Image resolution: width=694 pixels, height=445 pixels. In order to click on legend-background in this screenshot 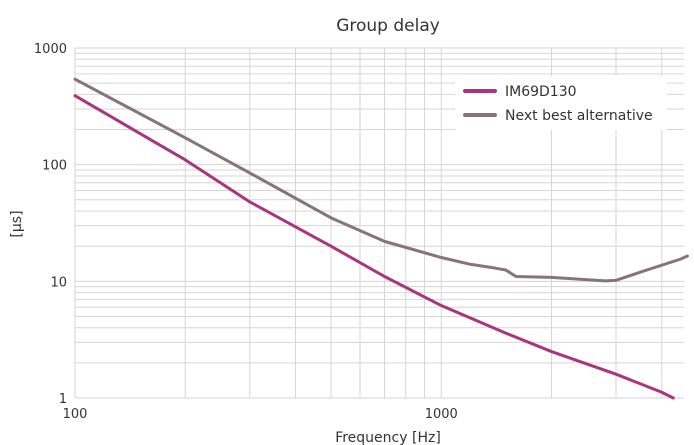, I will do `click(561, 103)`.